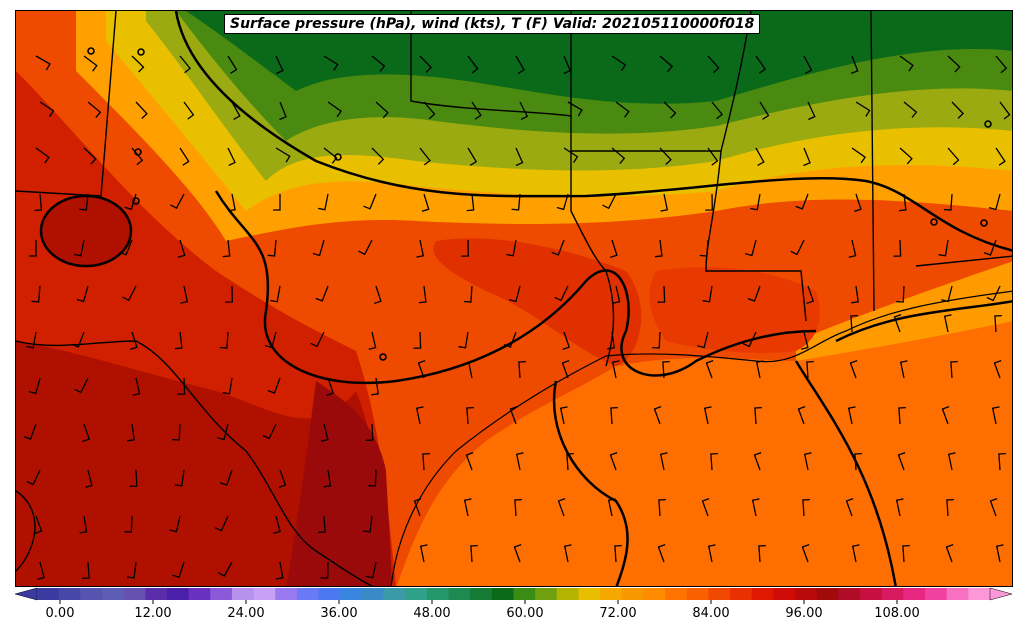 This screenshot has width=1022, height=633. I want to click on colorbar-extend-low, so click(26, 594).